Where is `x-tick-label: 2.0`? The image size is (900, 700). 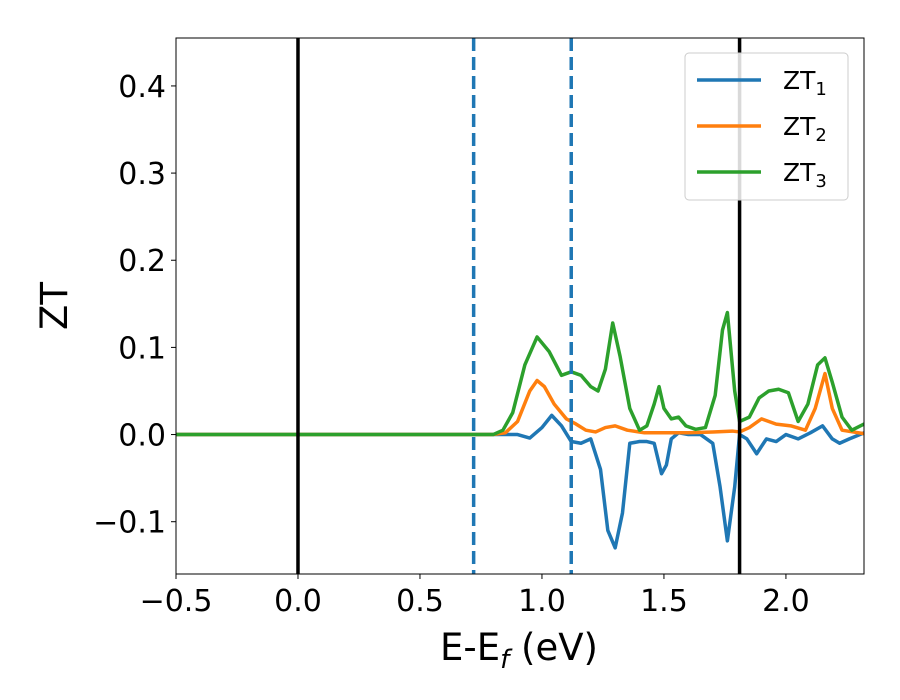
x-tick-label: 2.0 is located at coordinates (786, 601).